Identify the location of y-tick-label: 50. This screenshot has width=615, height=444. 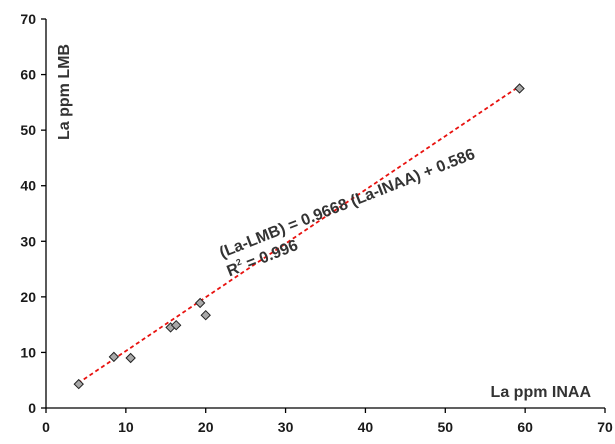
(28, 130).